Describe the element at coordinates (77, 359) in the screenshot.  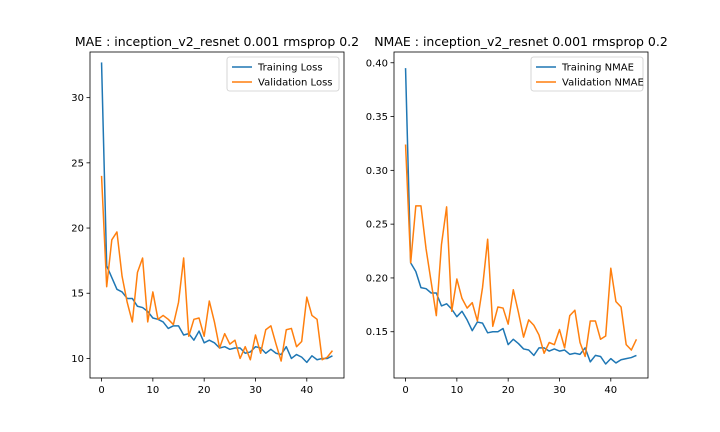
I see `y-tick-label: 10` at that location.